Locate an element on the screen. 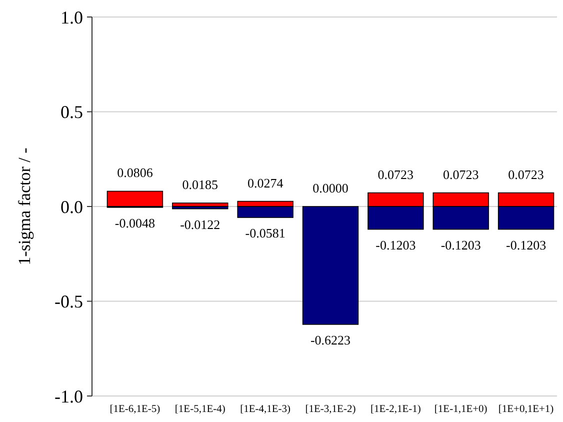 This screenshot has width=563, height=422. data-label: 0.0274 is located at coordinates (265, 182).